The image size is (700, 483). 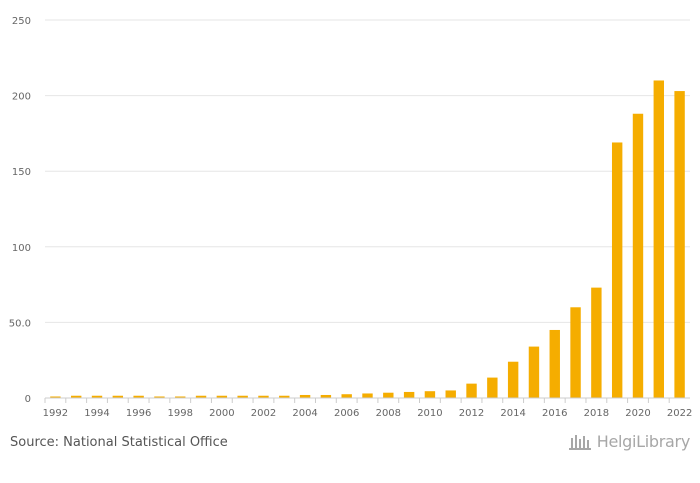 What do you see at coordinates (346, 413) in the screenshot?
I see `x-tick-label: 2006` at bounding box center [346, 413].